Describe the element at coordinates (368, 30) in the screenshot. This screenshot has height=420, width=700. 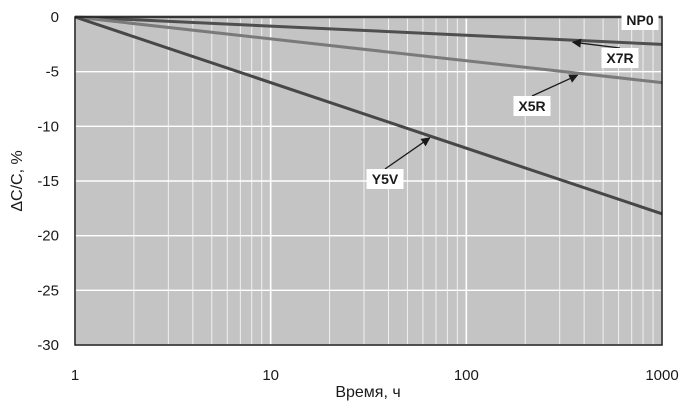
I see `series-line-x7r` at that location.